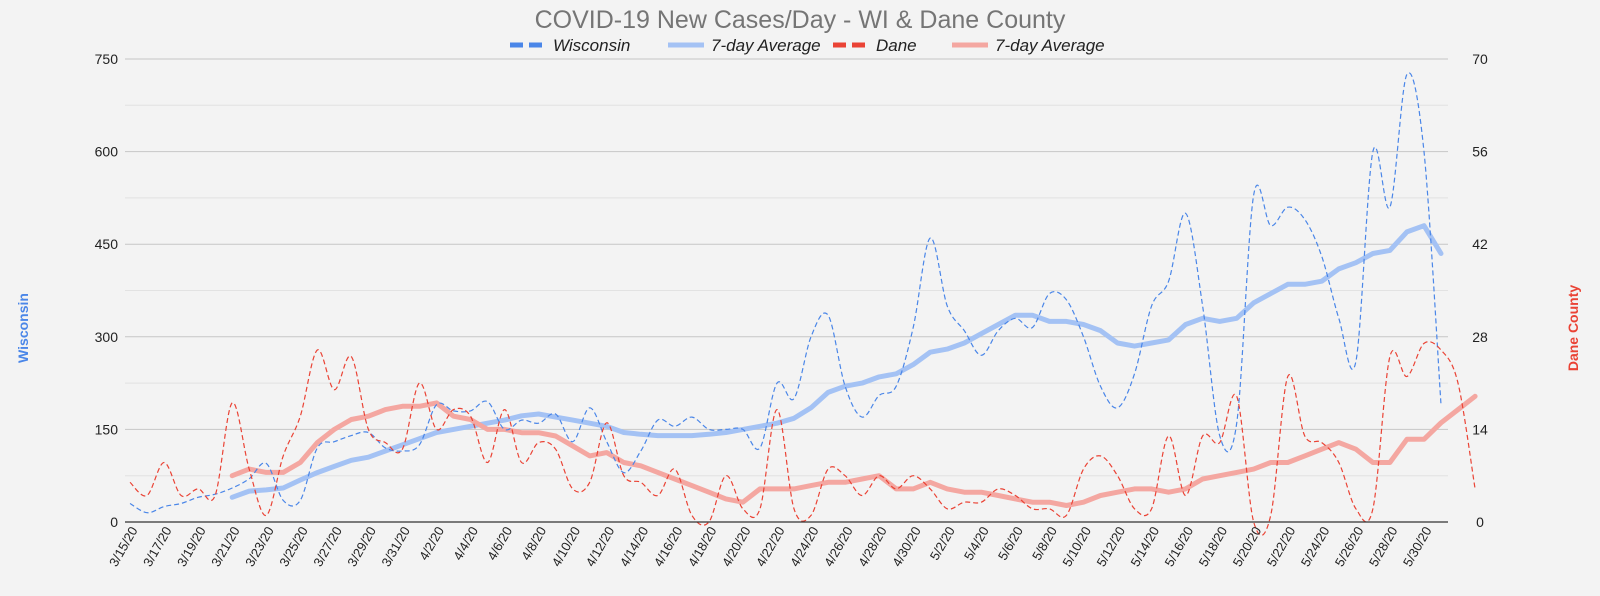  What do you see at coordinates (114, 522) in the screenshot?
I see `y-tick-left: 0` at bounding box center [114, 522].